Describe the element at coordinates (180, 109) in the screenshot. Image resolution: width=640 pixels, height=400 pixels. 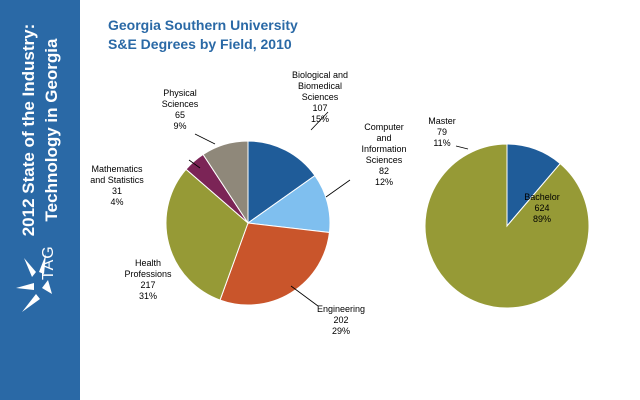
I see `pie1-label-6: Physical Sciences 65 9%` at that location.